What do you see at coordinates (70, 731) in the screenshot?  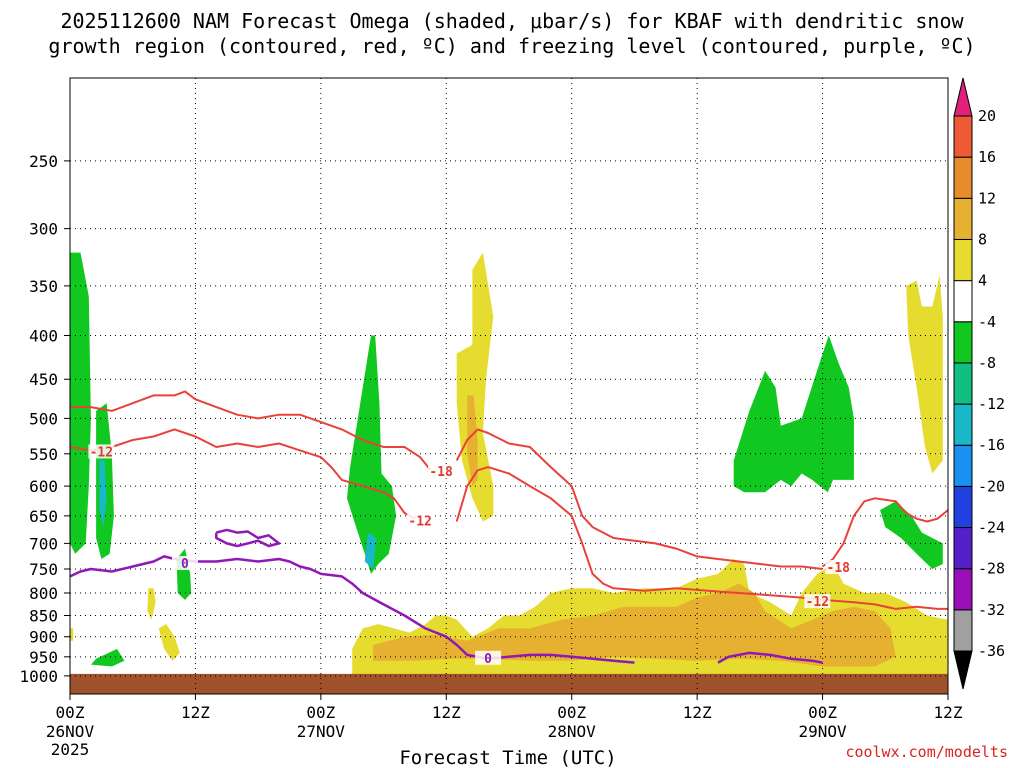 I see `x-tick-date-0: 26NOV` at bounding box center [70, 731].